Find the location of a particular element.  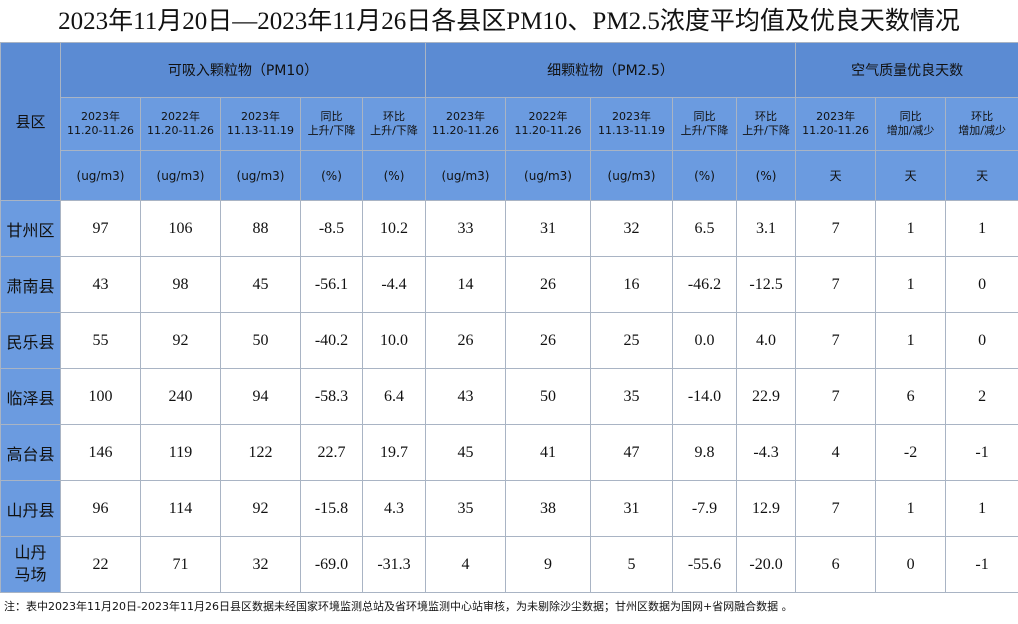

data-row: 民乐县 55 92 50 -40.2 10.0 26 26 25 0.0 4.0 7 1 0 is located at coordinates (509, 340).